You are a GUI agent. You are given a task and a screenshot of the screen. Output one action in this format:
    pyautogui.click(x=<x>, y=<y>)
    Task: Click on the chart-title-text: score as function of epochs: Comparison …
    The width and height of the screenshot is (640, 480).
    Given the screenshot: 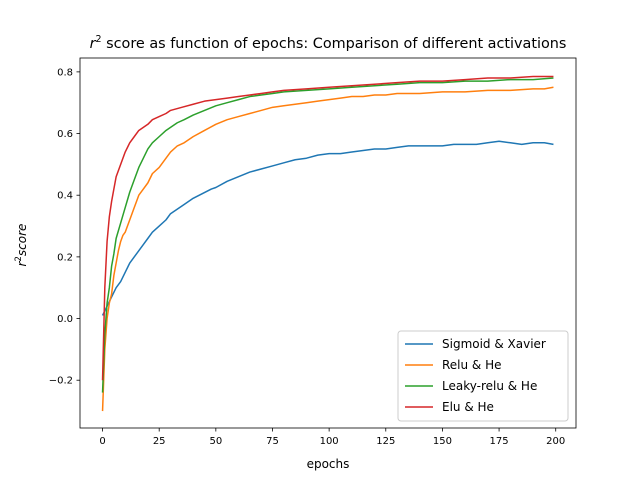 What is the action you would take?
    pyautogui.click(x=334, y=44)
    